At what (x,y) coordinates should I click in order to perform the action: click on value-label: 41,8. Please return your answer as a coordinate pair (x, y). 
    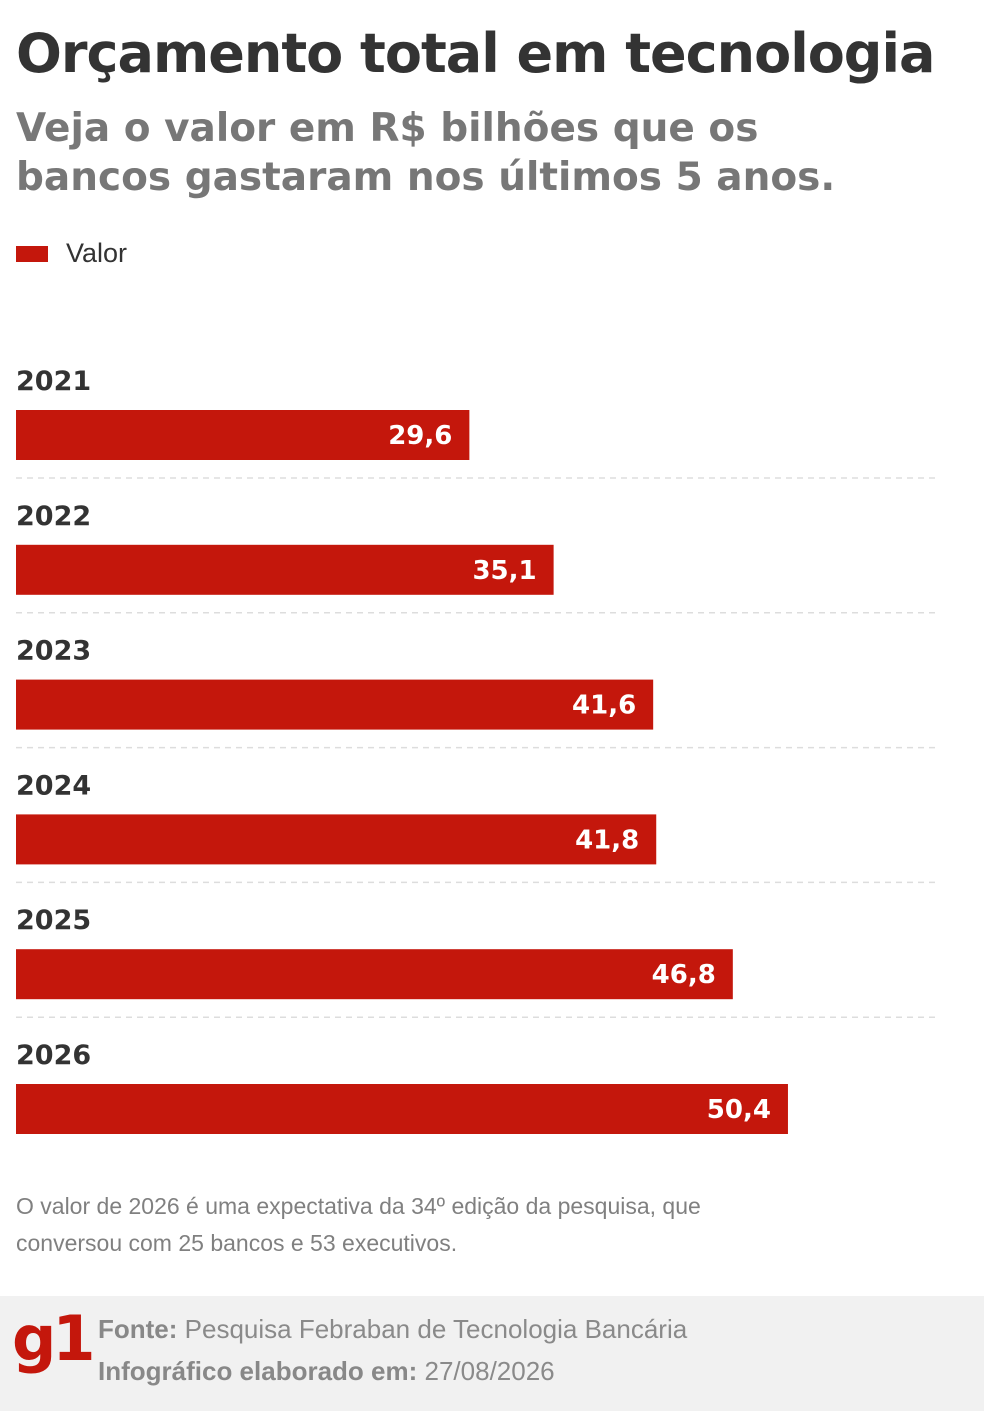
    Looking at the image, I should click on (607, 840).